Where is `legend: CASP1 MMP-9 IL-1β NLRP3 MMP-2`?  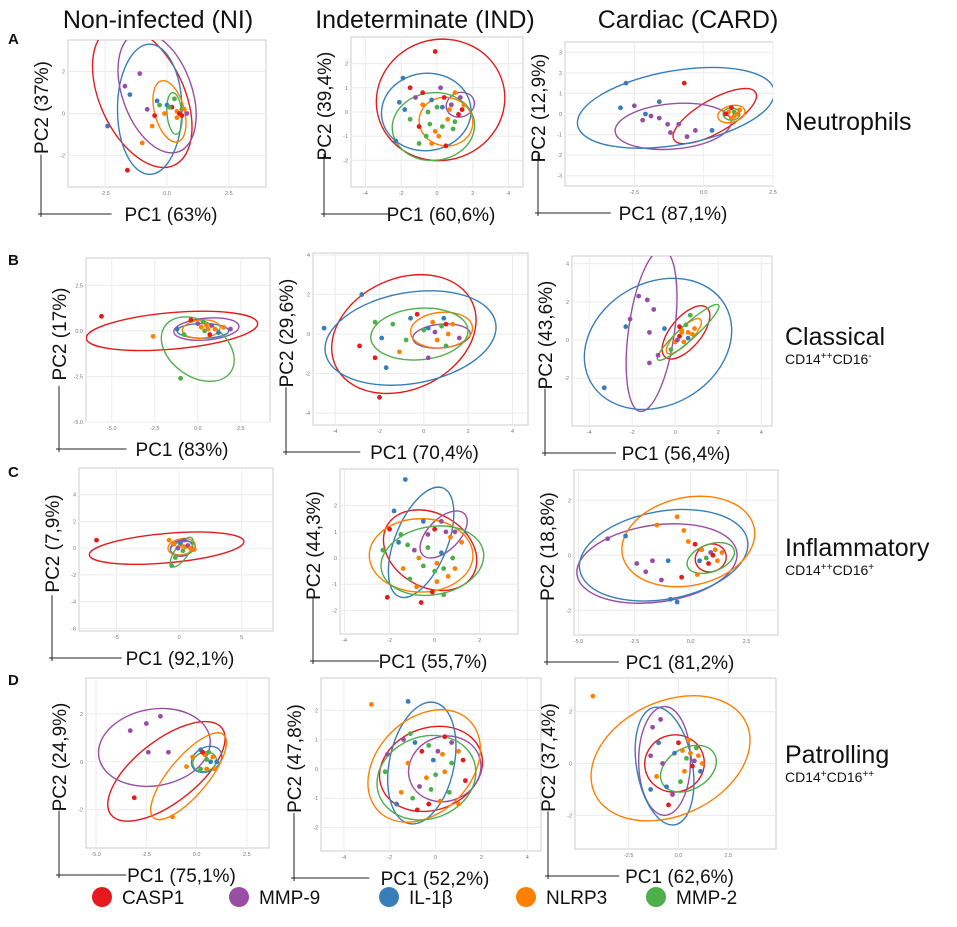 legend: CASP1 MMP-9 IL-1β NLRP3 MMP-2 is located at coordinates (414, 898).